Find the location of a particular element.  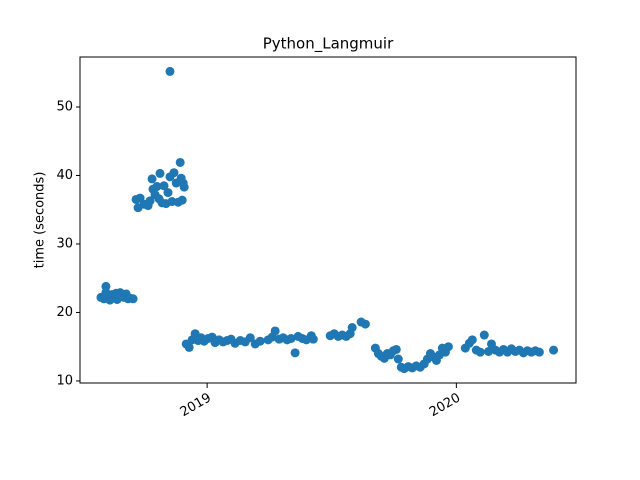

y-tick-label: 20 is located at coordinates (64, 312).